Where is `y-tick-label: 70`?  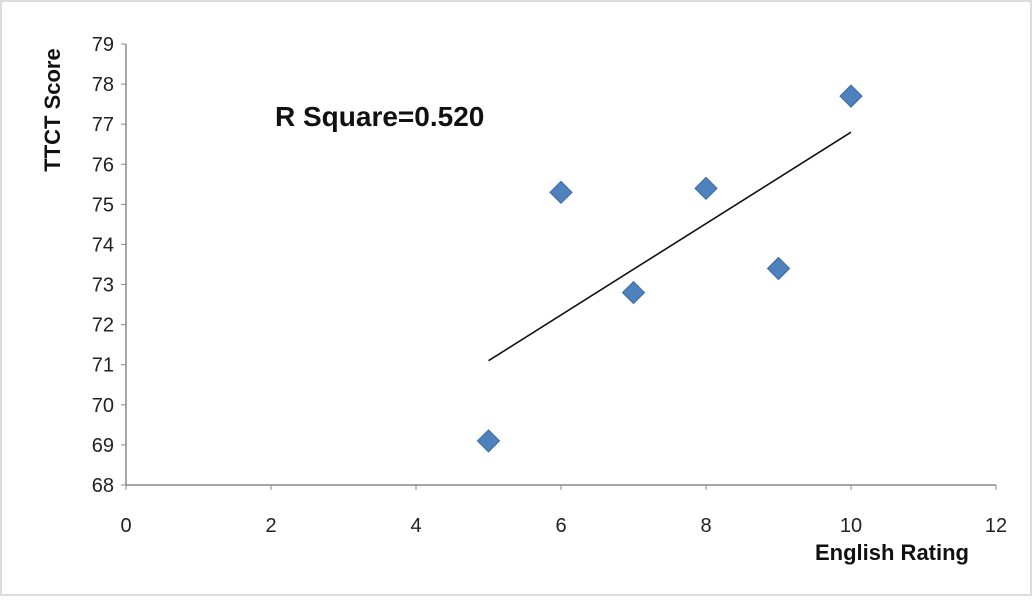
y-tick-label: 70 is located at coordinates (103, 406).